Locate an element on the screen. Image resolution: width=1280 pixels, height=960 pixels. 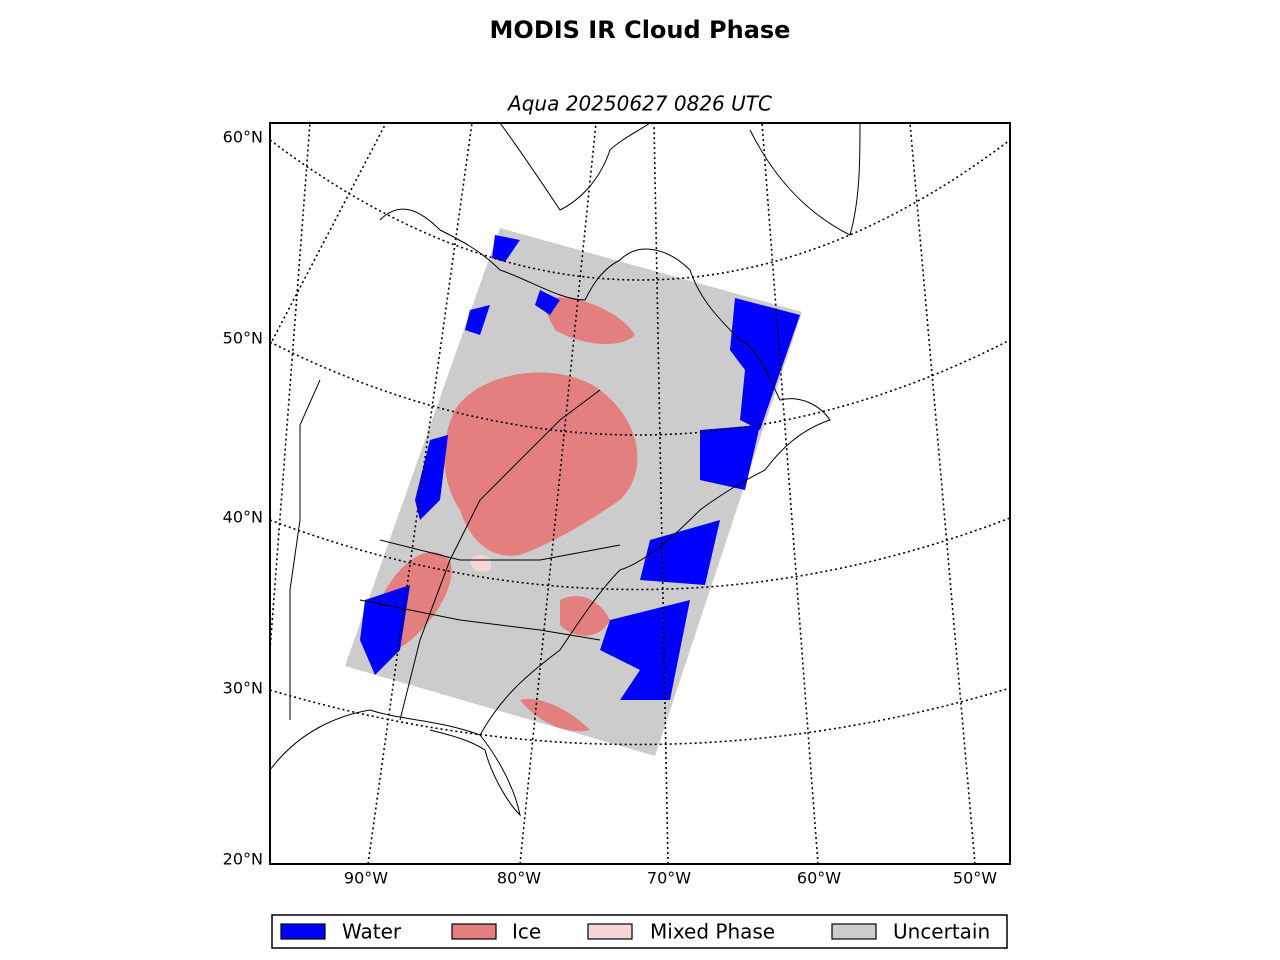
latitude-label: 20°N is located at coordinates (243, 859).